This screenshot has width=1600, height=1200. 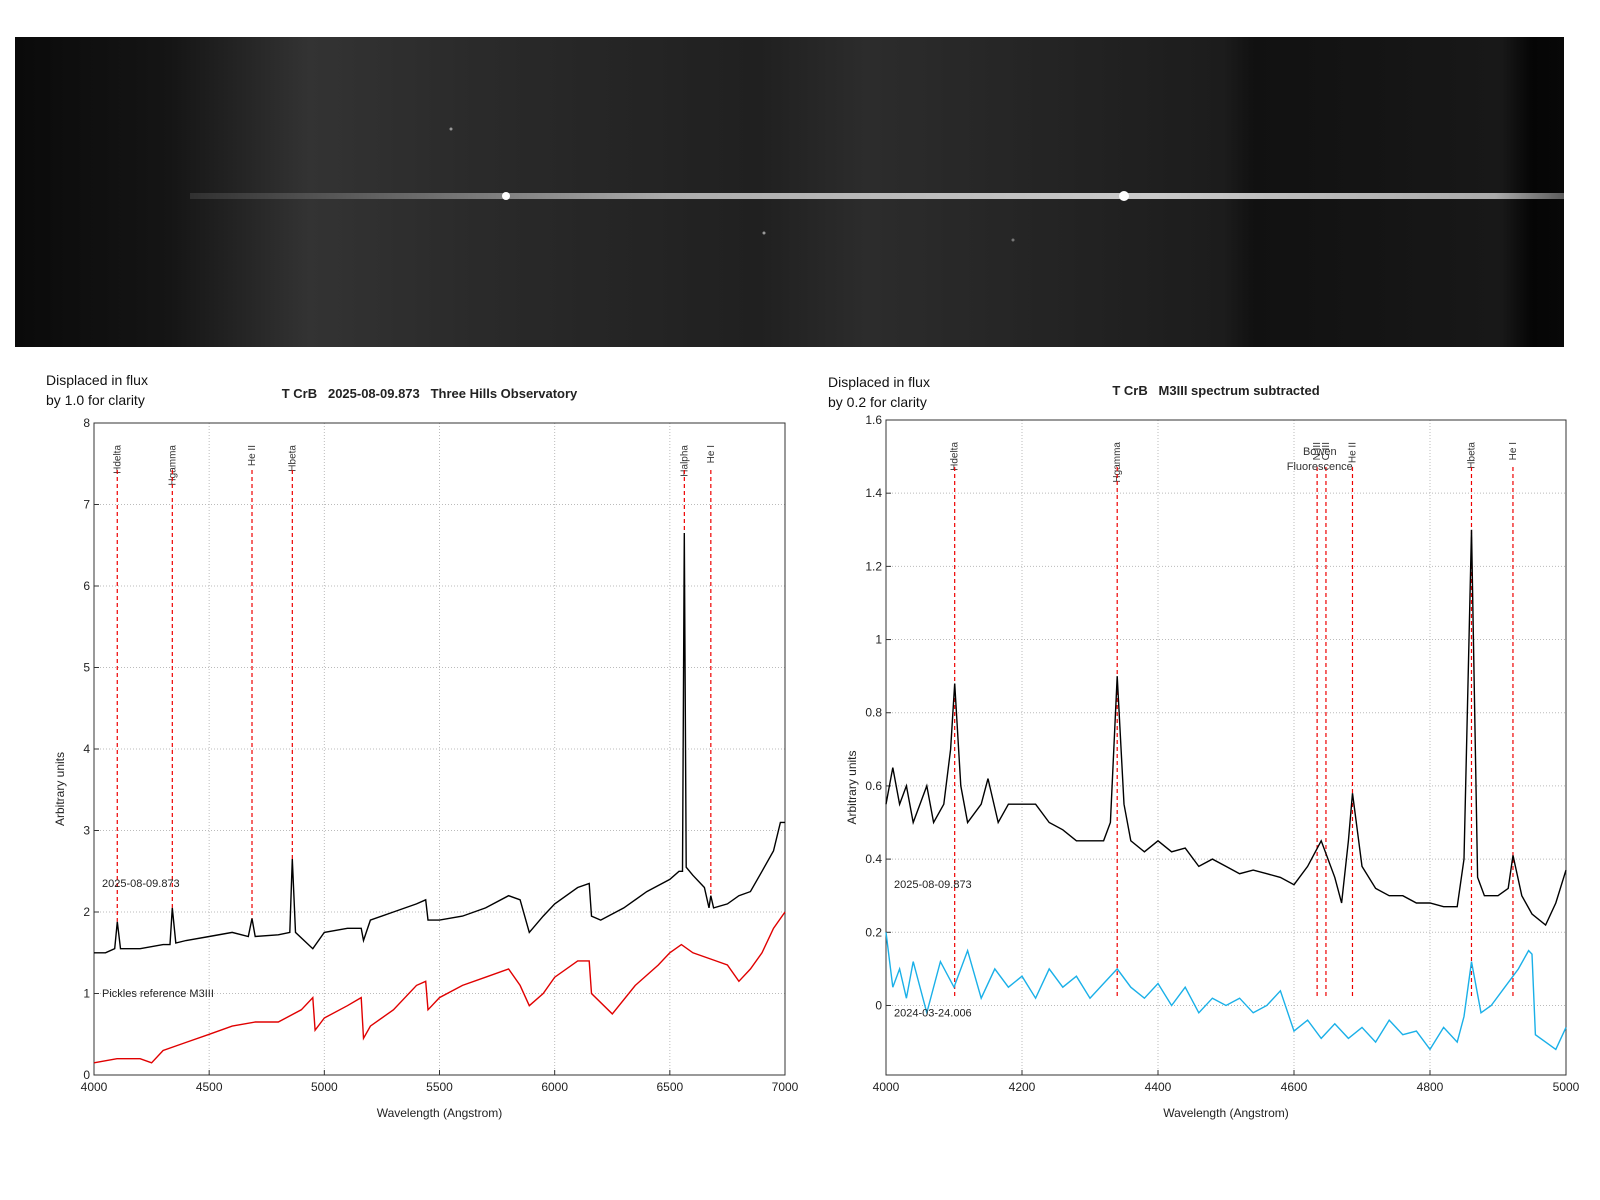 What do you see at coordinates (1430, 1087) in the screenshot?
I see `x-tick-label: 4800` at bounding box center [1430, 1087].